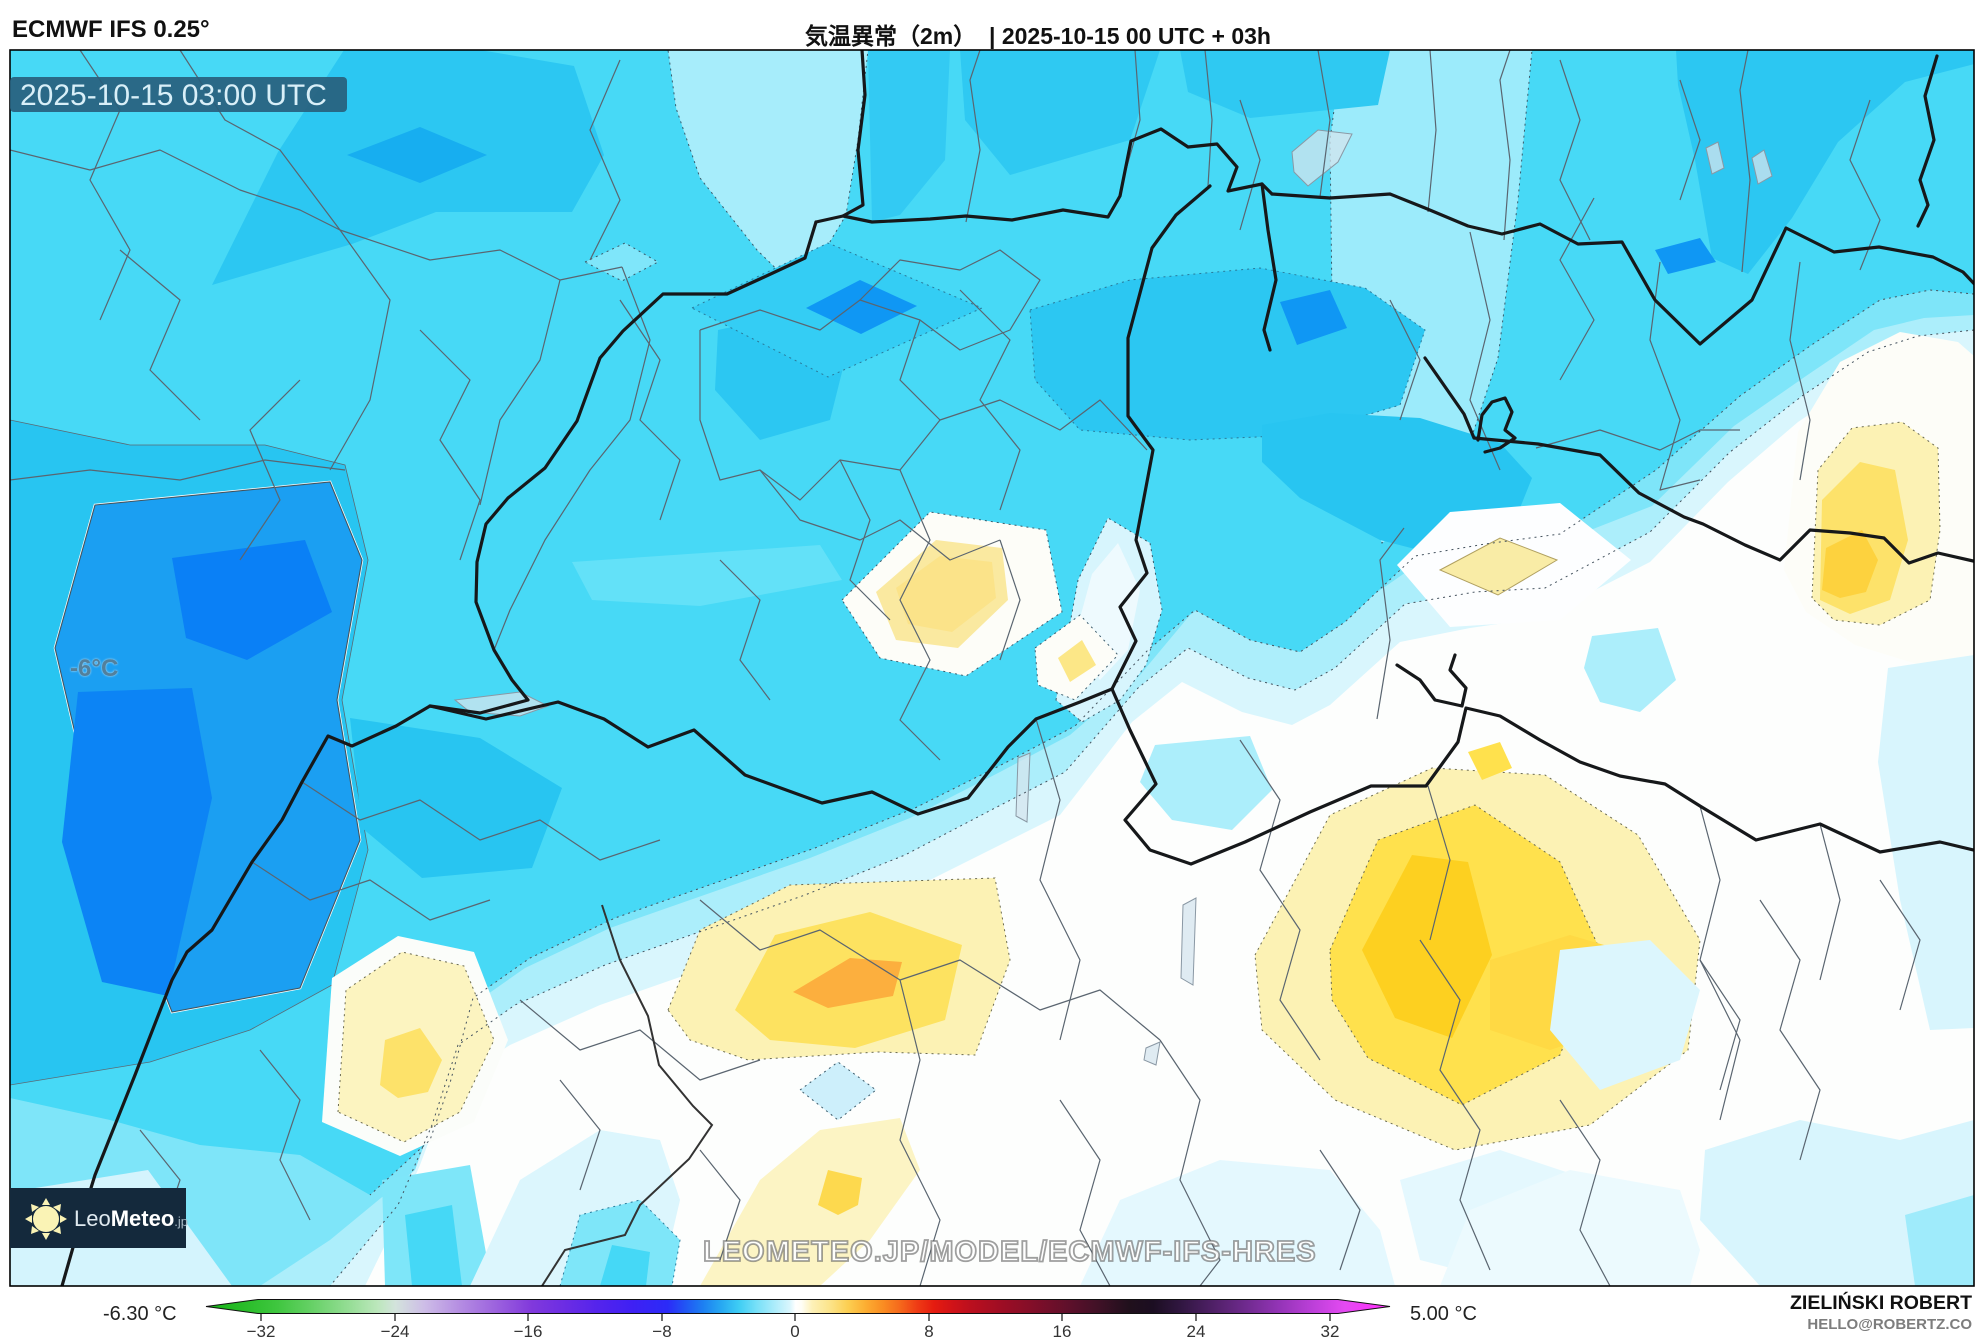  Describe the element at coordinates (661, 1330) in the screenshot. I see `svg-text: −8` at that location.